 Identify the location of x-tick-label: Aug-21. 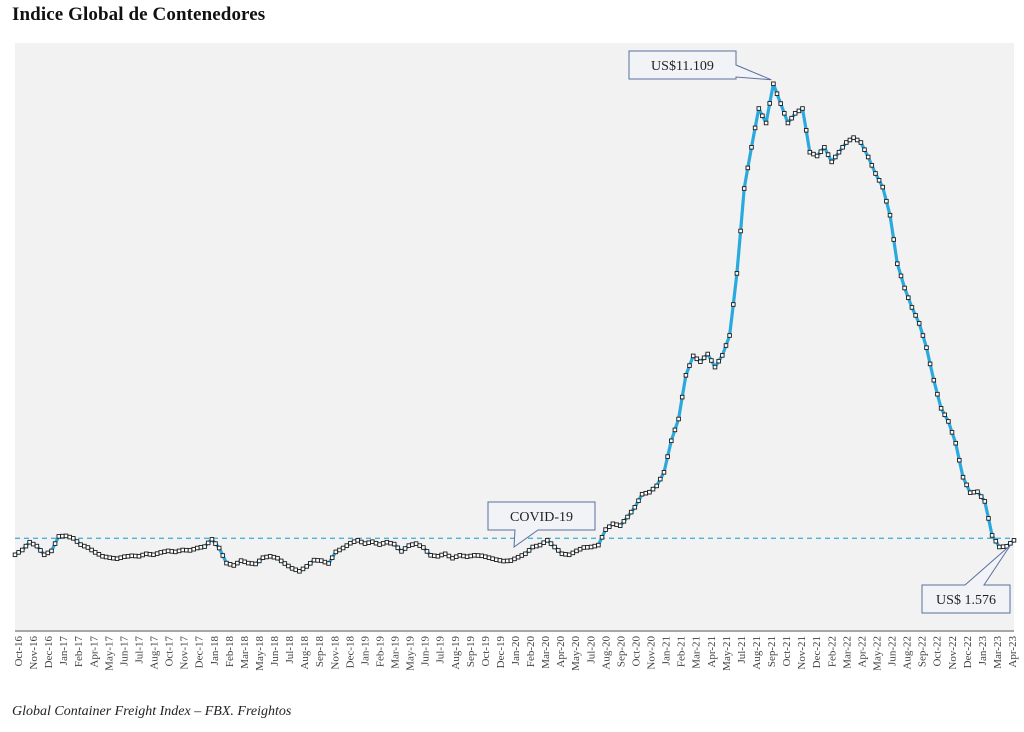
(757, 653).